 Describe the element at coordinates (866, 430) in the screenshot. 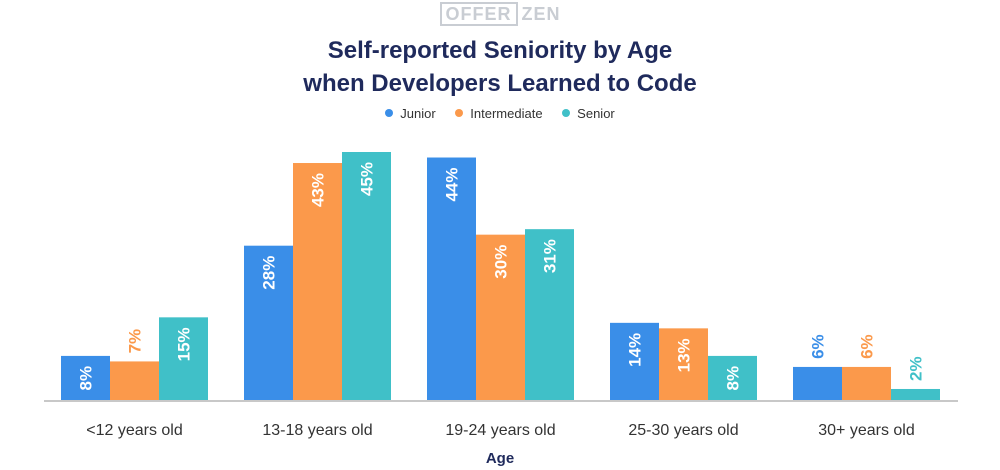

I see `category-label: 30+ years old` at that location.